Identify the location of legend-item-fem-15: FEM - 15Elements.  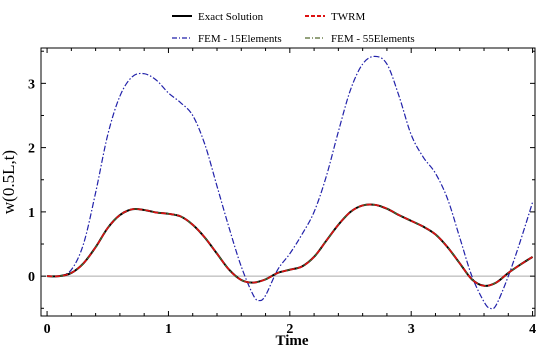
(227, 39).